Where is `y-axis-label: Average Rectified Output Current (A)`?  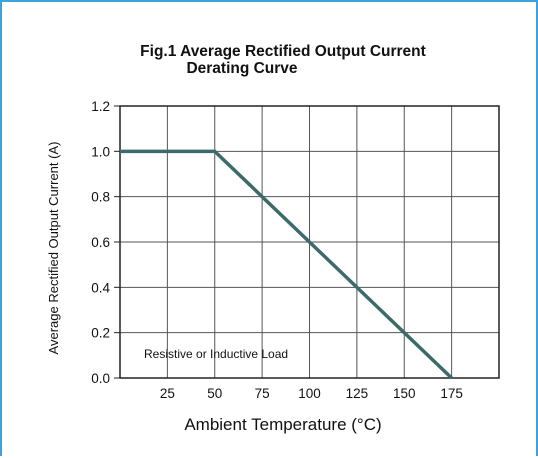
y-axis-label: Average Rectified Output Current (A) is located at coordinates (53, 248).